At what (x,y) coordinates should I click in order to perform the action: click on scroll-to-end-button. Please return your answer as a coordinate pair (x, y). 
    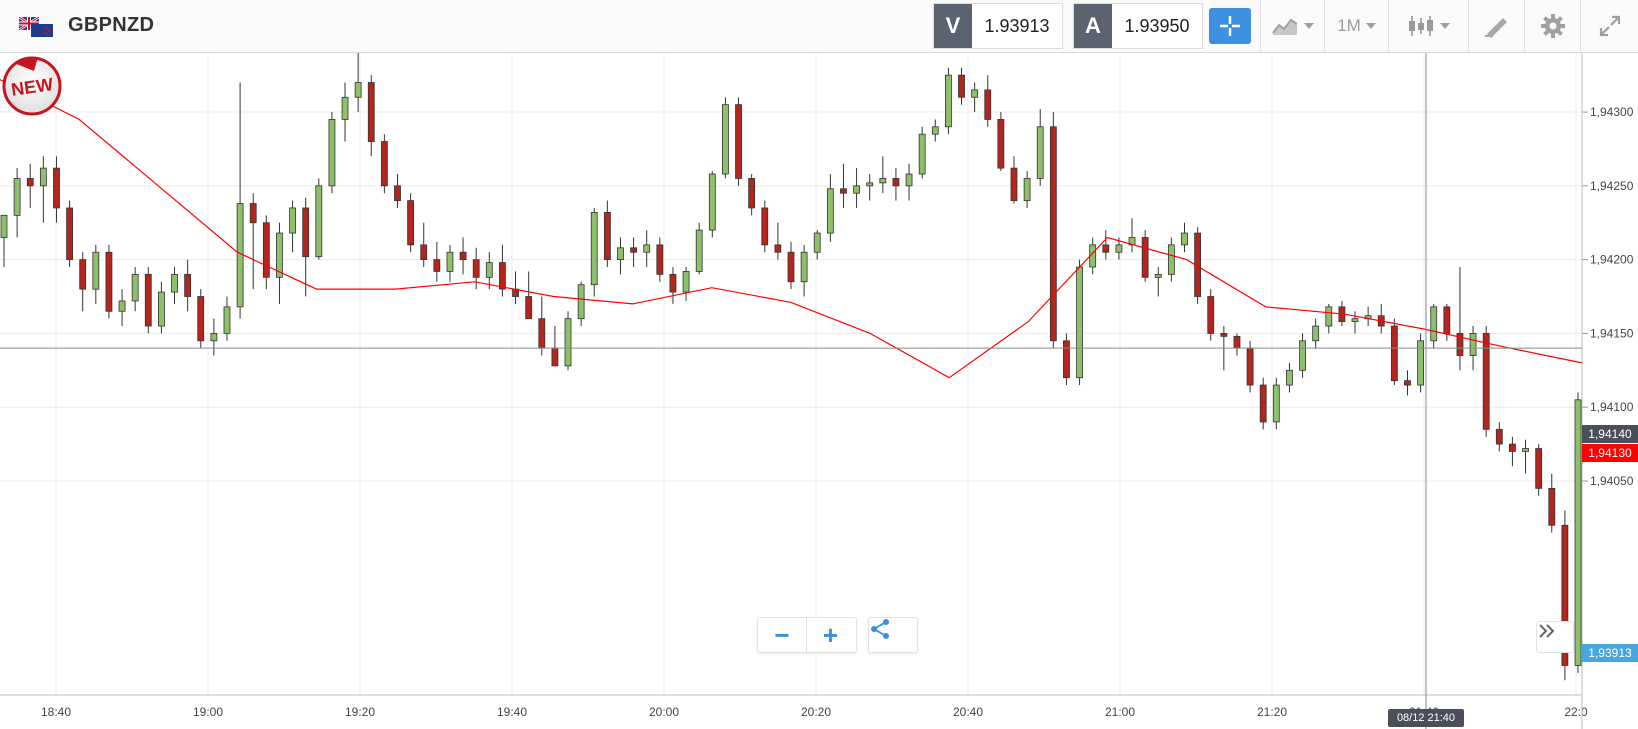
    Looking at the image, I should click on (1555, 637).